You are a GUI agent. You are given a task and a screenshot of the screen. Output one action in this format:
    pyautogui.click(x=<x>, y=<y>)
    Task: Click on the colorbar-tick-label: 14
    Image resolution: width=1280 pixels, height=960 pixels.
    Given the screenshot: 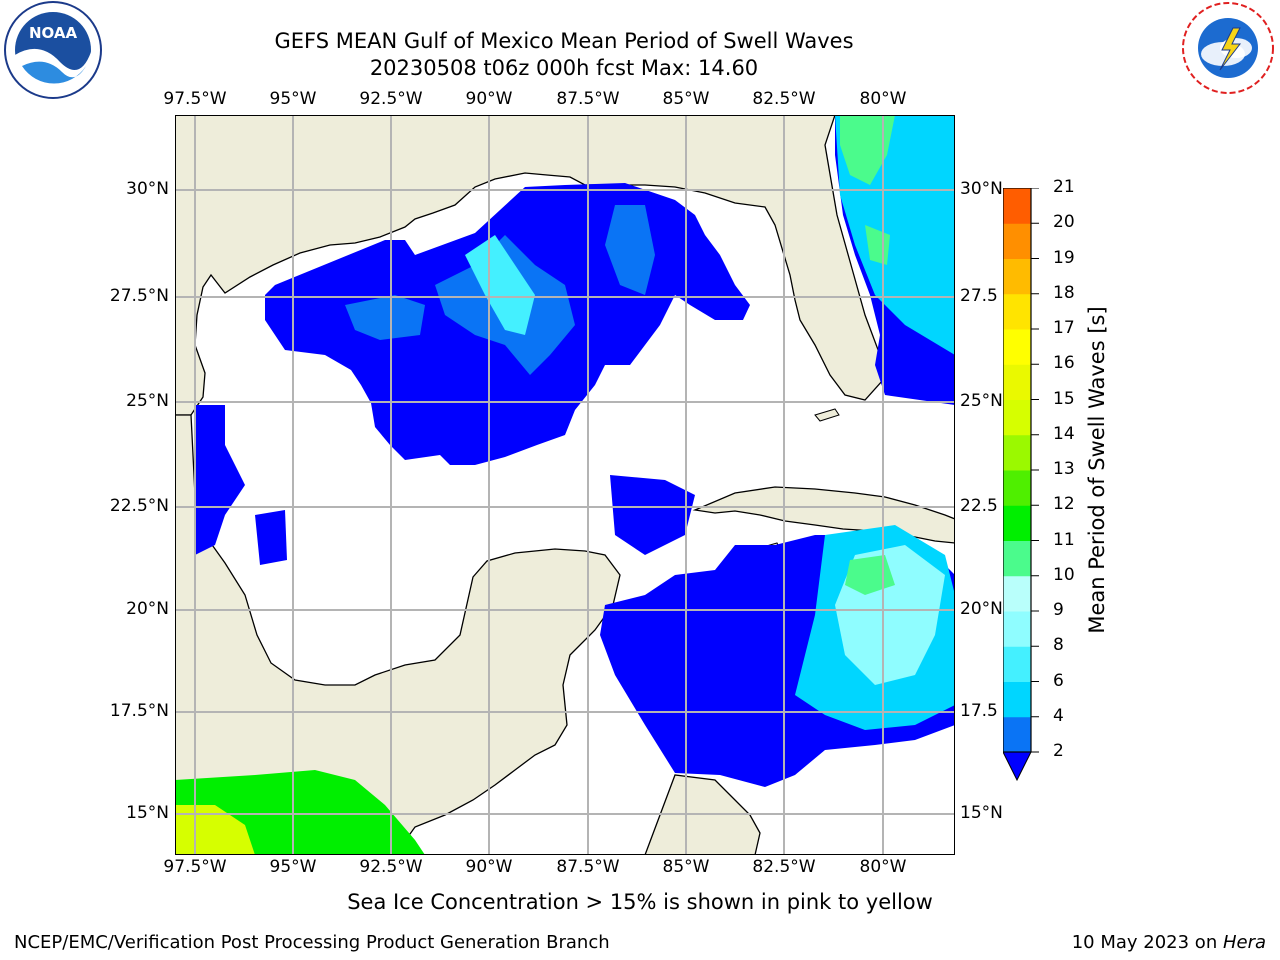 What is the action you would take?
    pyautogui.click(x=1064, y=433)
    